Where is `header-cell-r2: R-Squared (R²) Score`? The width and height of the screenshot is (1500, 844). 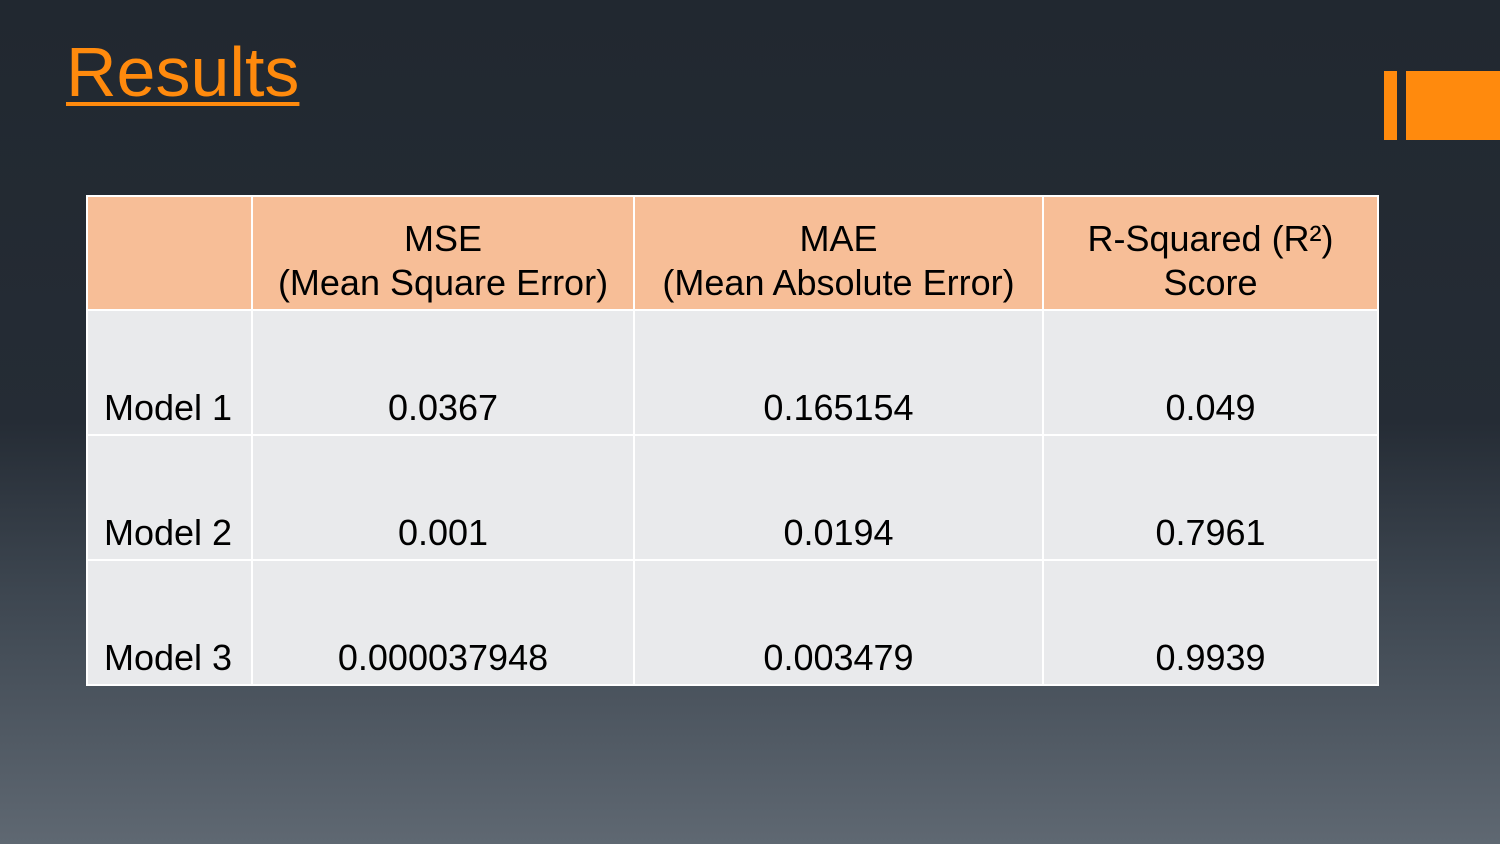
header-cell-r2: R-Squared (R²) Score is located at coordinates (1210, 253).